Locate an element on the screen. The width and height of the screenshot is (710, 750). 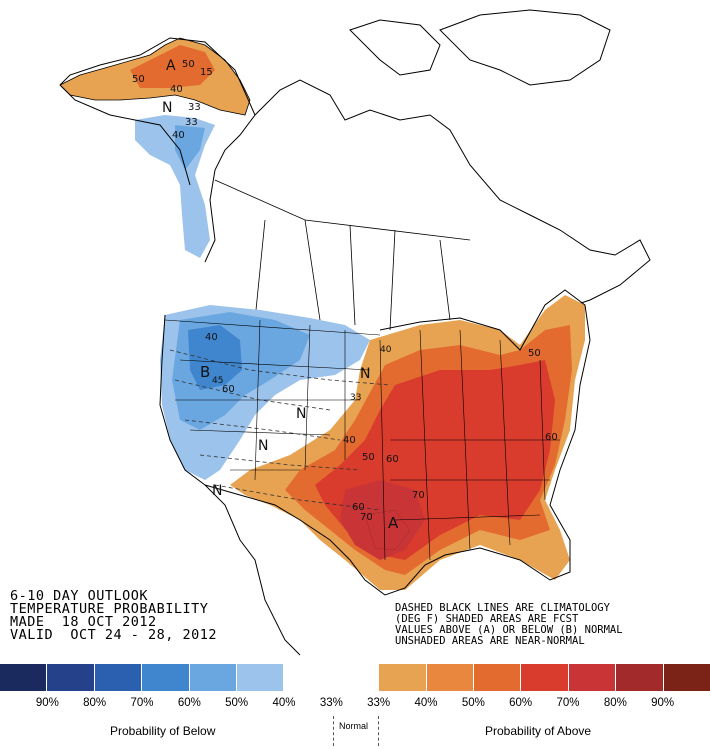
alaska-above-core is located at coordinates (172, 66).